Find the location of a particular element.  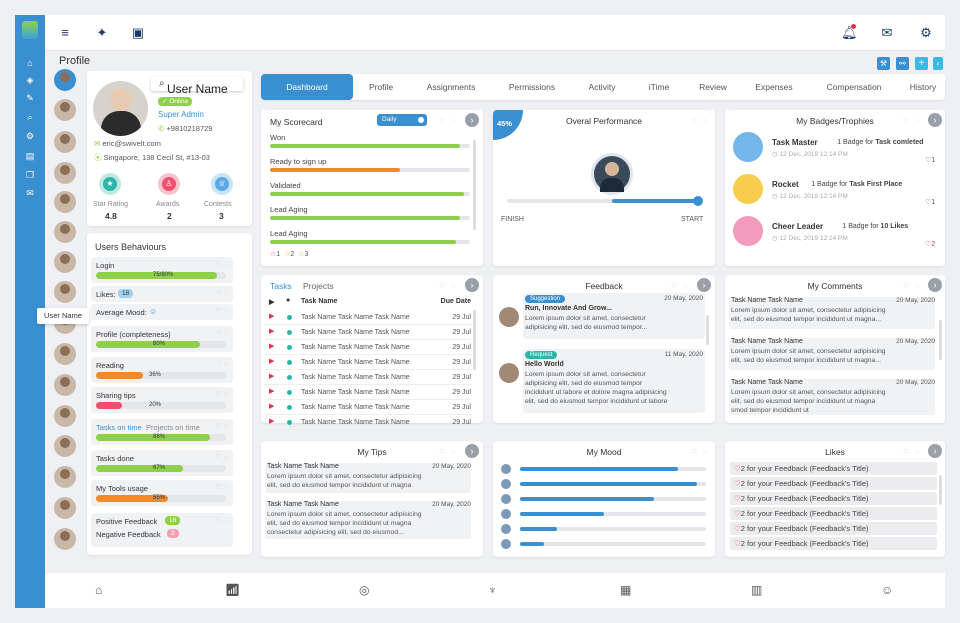

twitter-icon: ✦ is located at coordinates (102, 32).